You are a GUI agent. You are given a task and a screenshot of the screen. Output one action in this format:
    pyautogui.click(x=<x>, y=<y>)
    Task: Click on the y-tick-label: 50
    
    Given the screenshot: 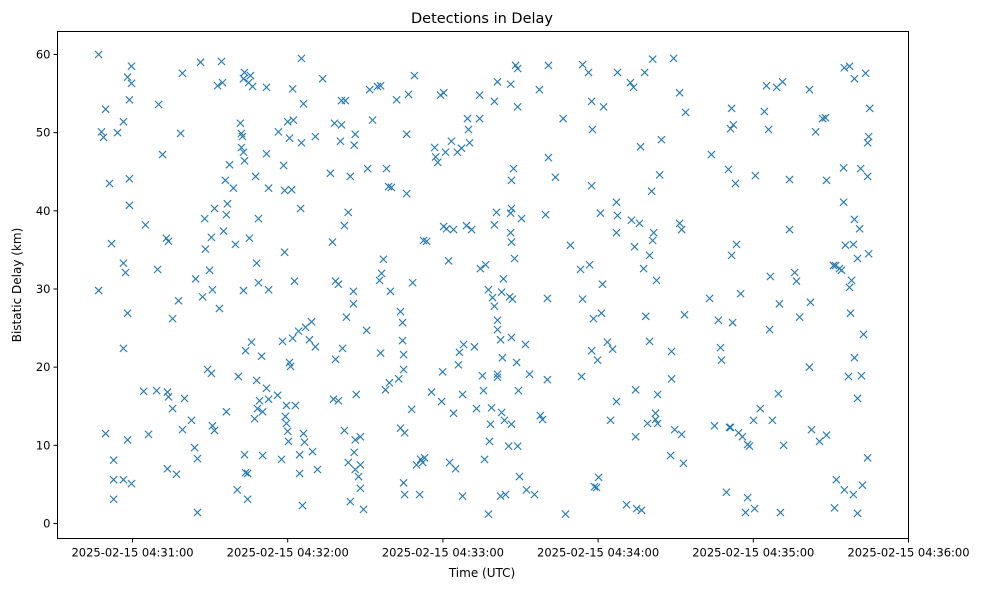 What is the action you would take?
    pyautogui.click(x=43, y=133)
    